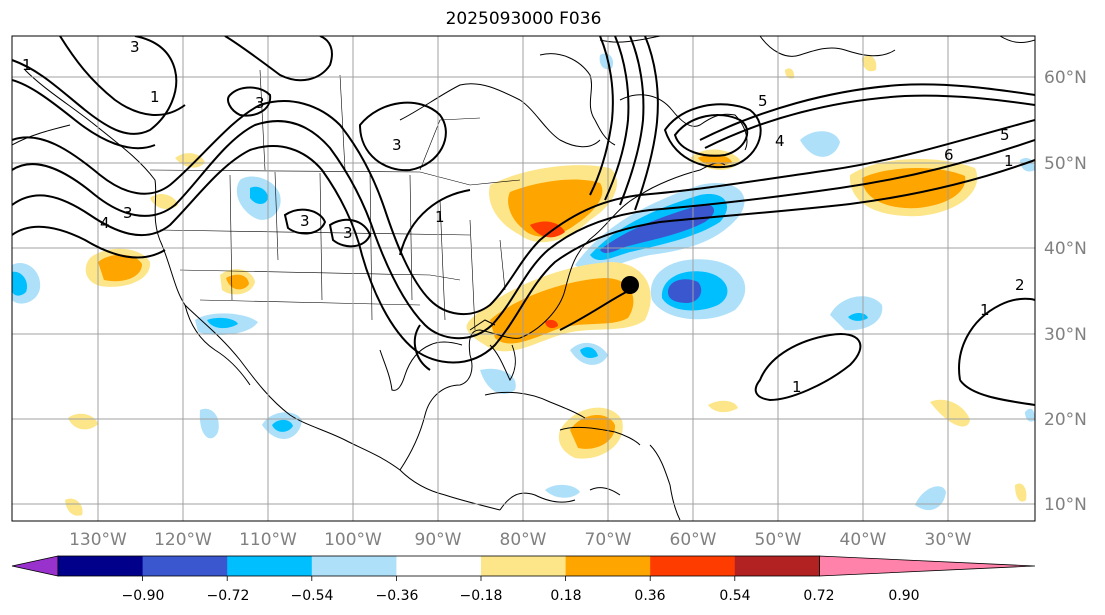  I want to click on colorbar-tick-label: −0.36, so click(397, 596).